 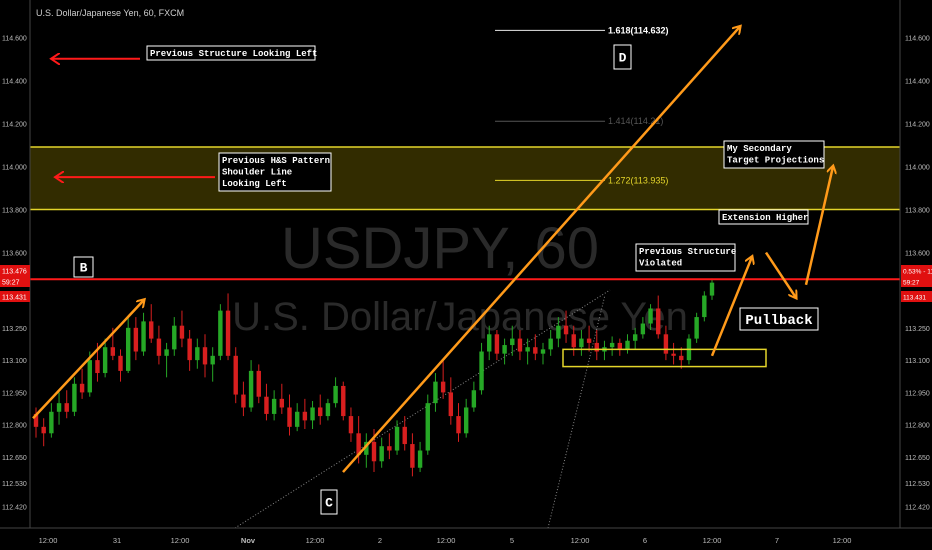 I want to click on y-tick-label-right: 113.250, so click(x=917, y=329).